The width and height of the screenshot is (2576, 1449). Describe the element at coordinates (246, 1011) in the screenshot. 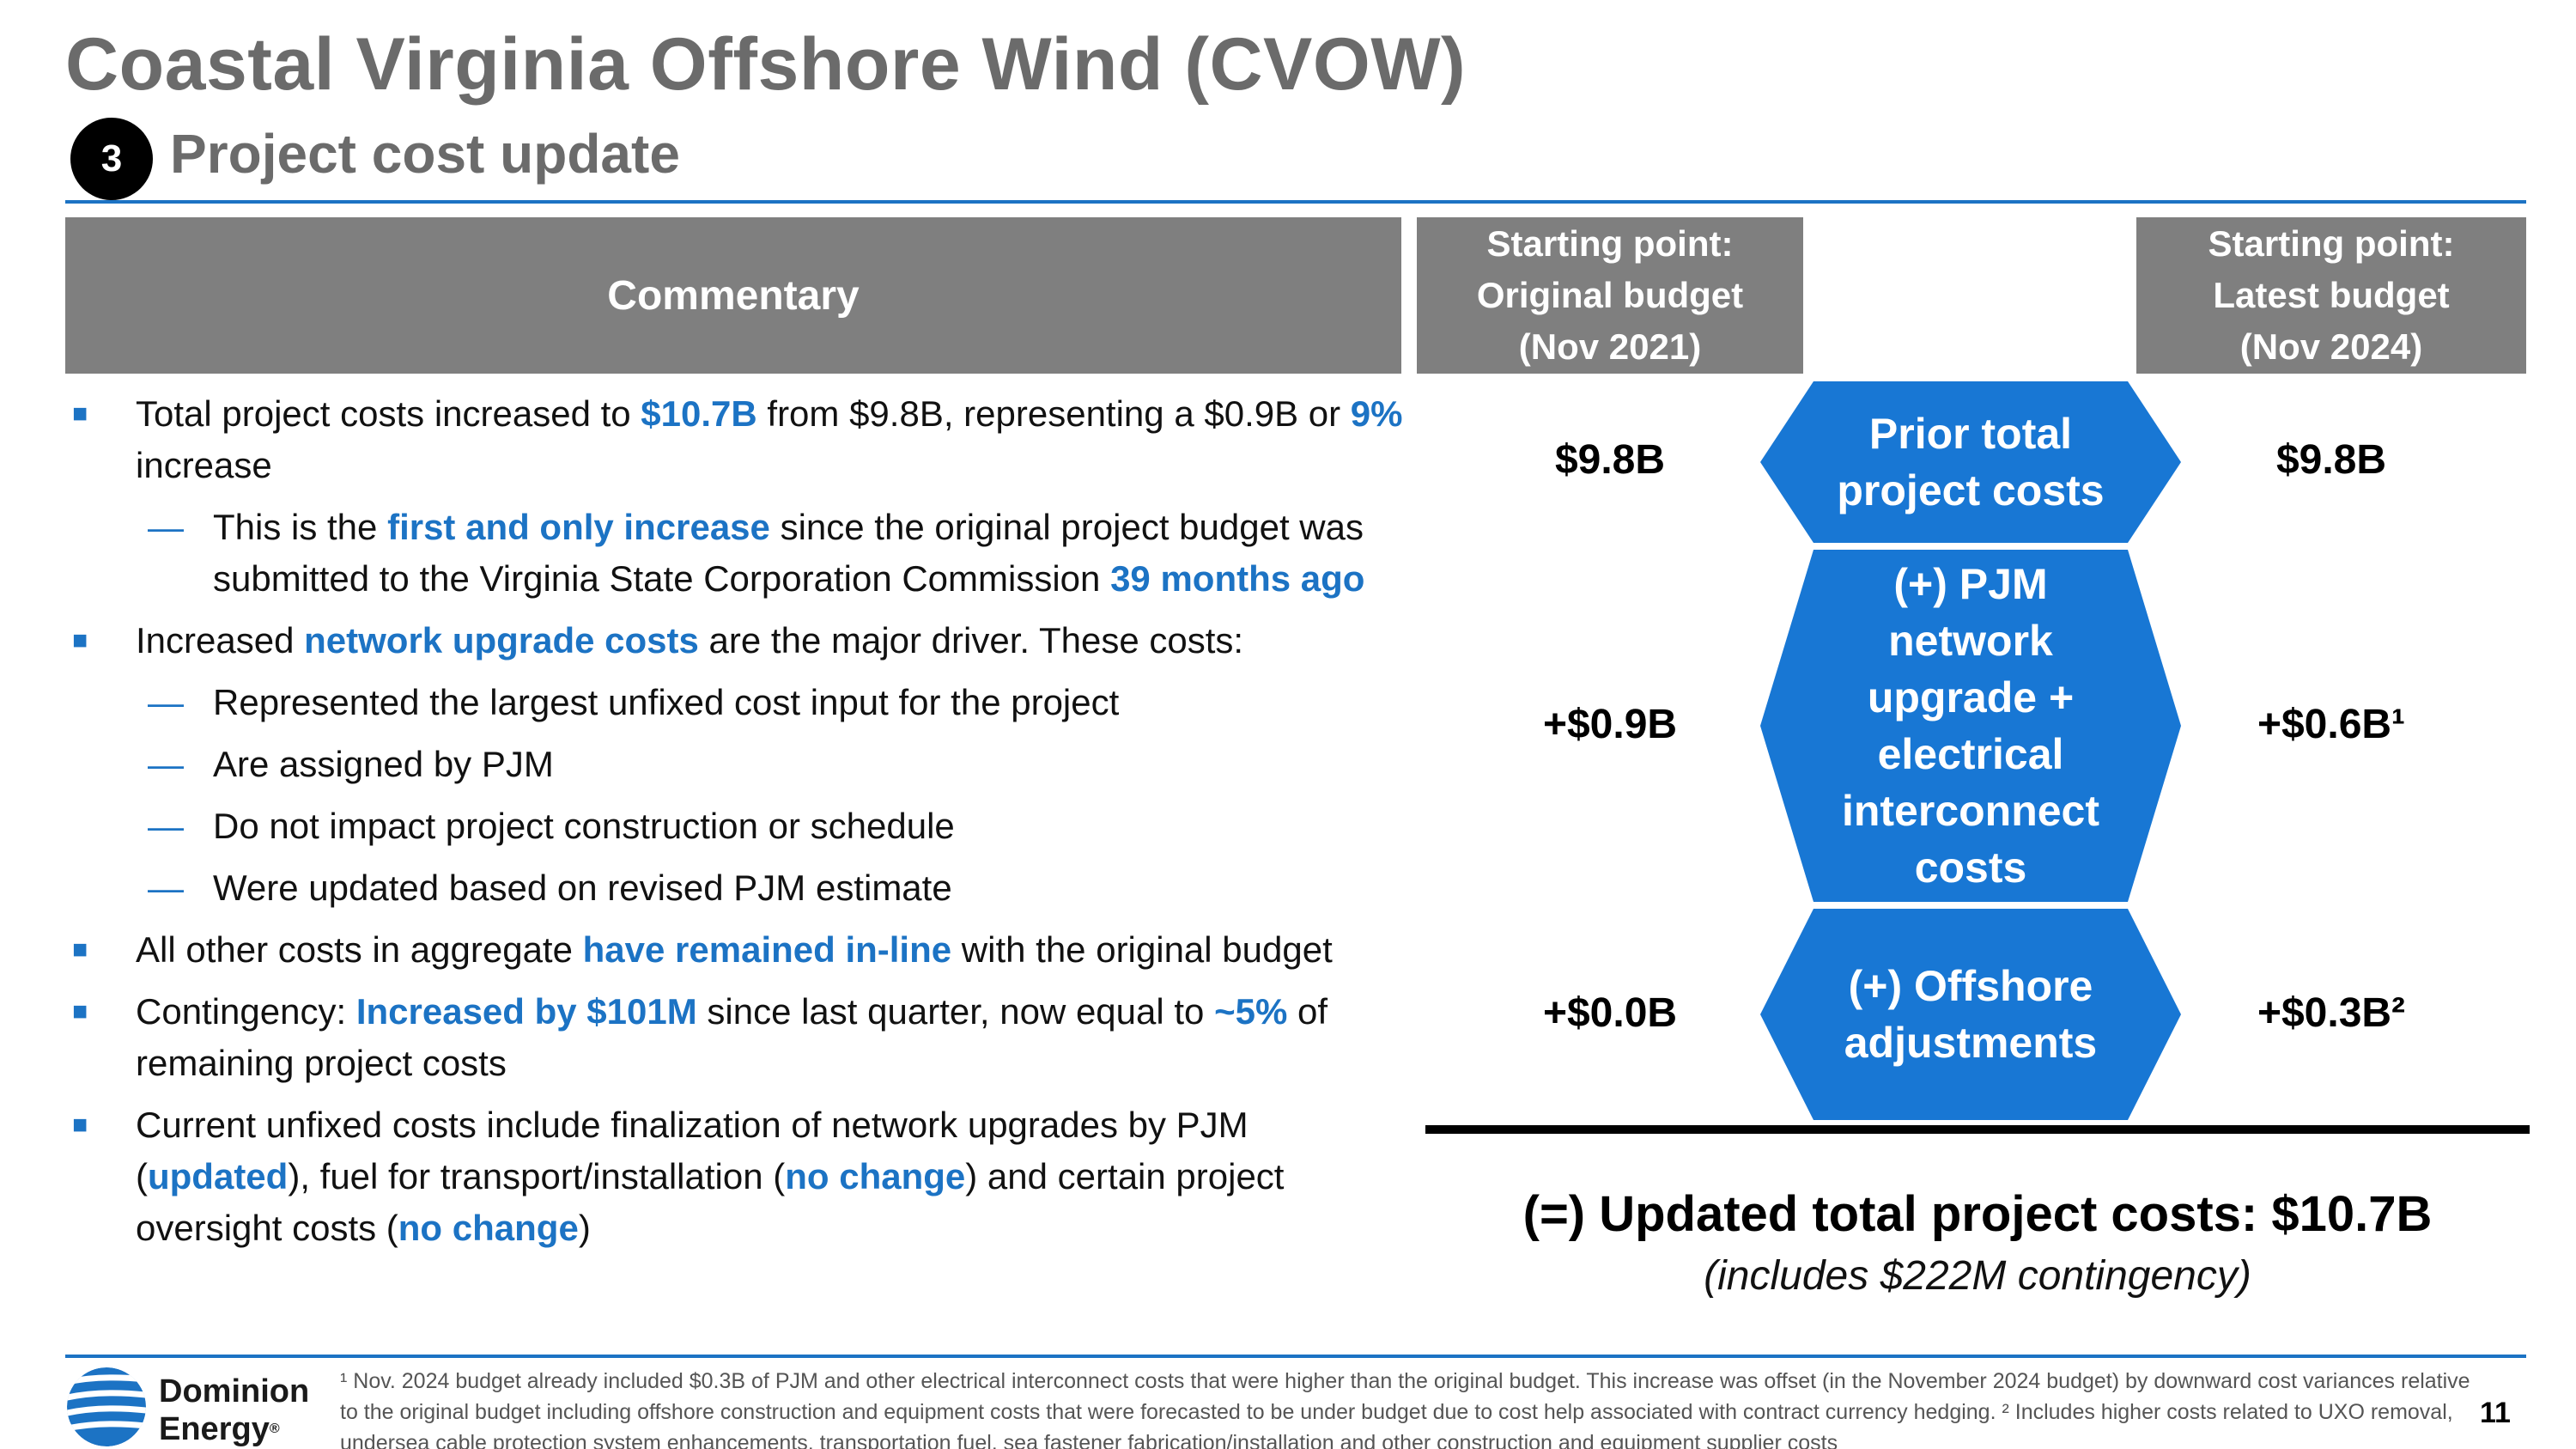

I see `body-text: Contingency:` at that location.